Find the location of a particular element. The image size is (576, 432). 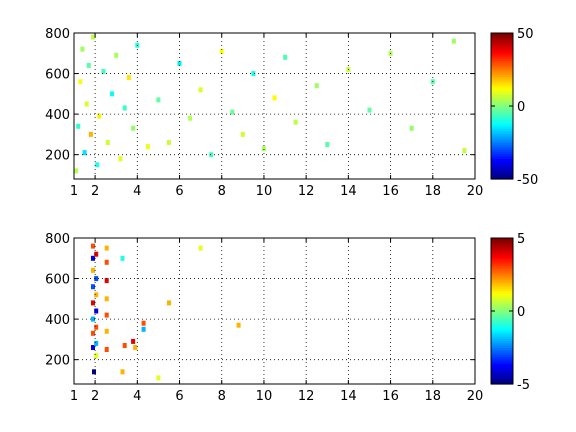

colorbar-tick-label: 0 is located at coordinates (521, 107).